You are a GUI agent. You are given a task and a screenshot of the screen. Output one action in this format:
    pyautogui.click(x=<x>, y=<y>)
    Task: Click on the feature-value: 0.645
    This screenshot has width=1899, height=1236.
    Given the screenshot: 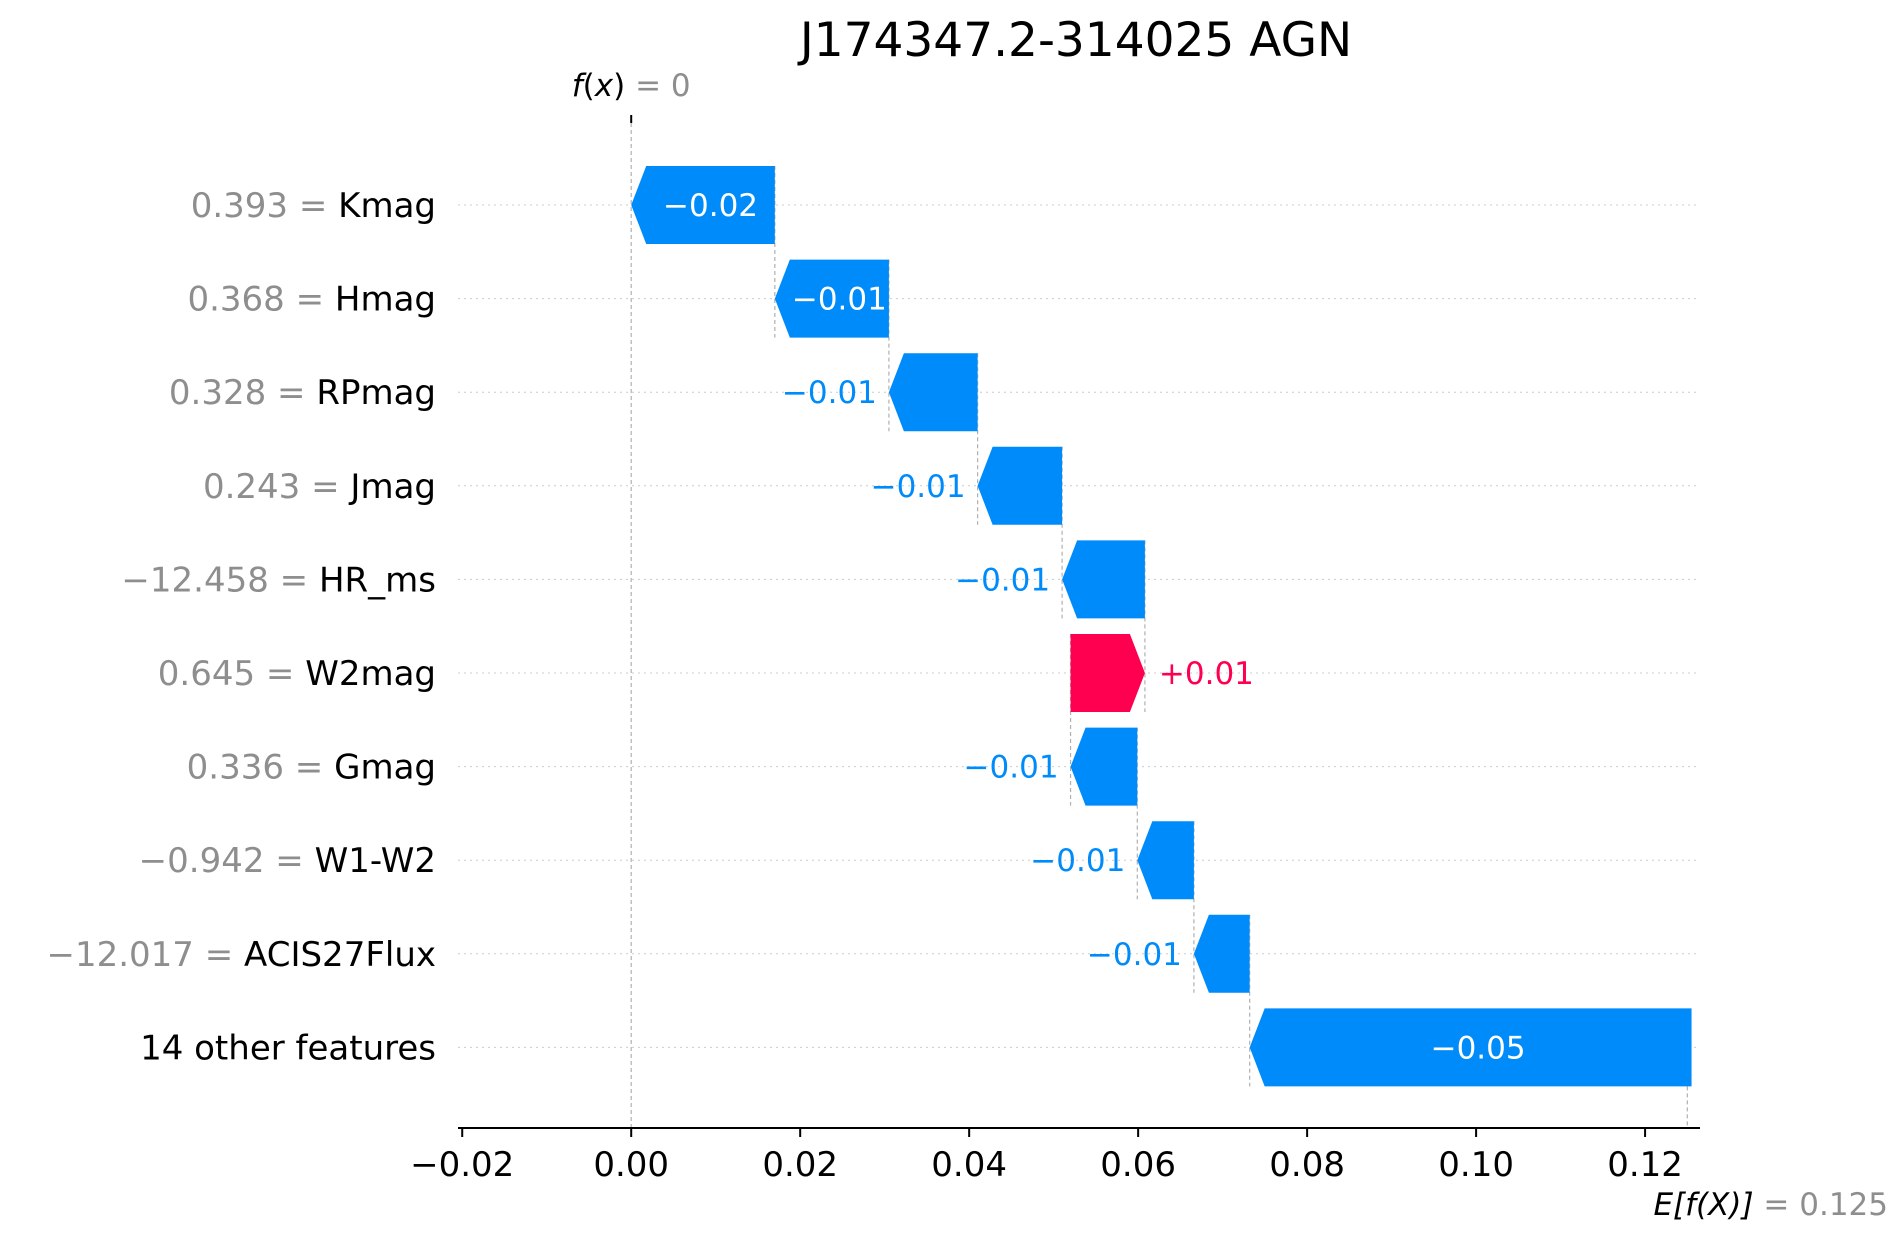 What is the action you would take?
    pyautogui.click(x=206, y=674)
    